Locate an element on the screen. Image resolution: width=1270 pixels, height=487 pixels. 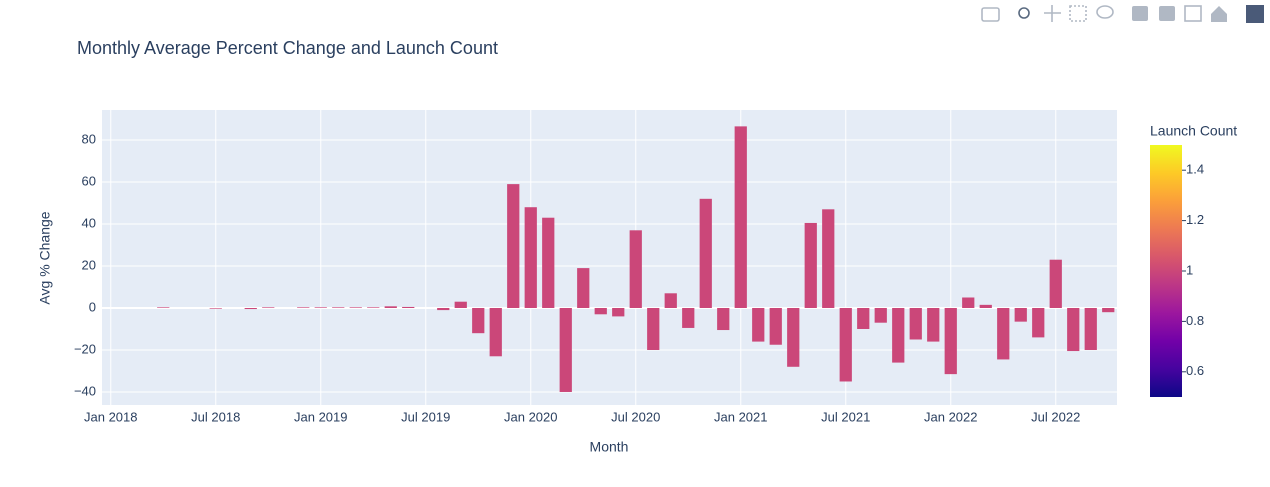
x-tick-label: Jan 2019 is located at coordinates (321, 416).